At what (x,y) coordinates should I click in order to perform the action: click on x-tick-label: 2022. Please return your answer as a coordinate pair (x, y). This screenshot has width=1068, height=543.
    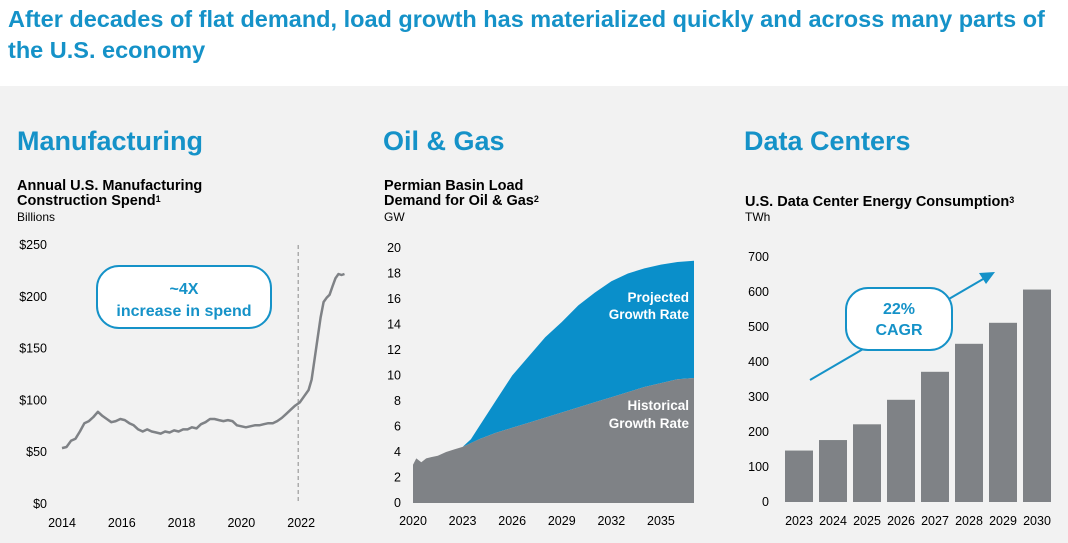
    Looking at the image, I should click on (301, 523).